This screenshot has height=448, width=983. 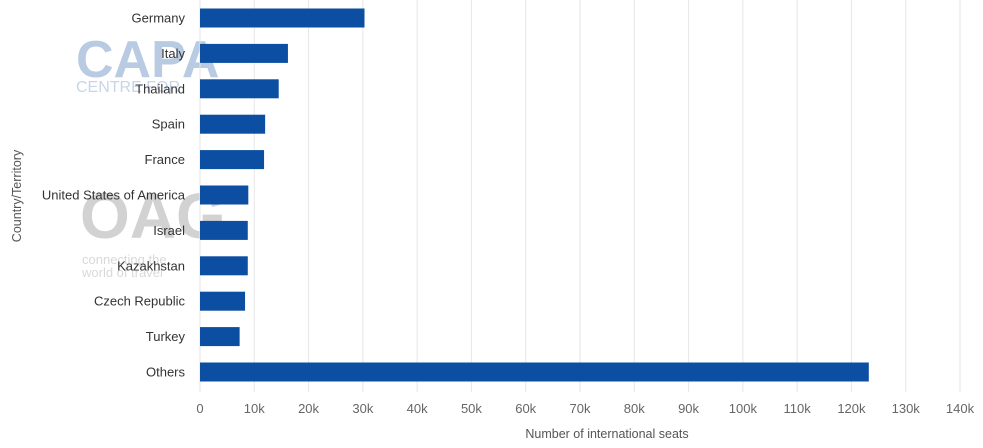 I want to click on x-tick-label: 140k, so click(x=960, y=408).